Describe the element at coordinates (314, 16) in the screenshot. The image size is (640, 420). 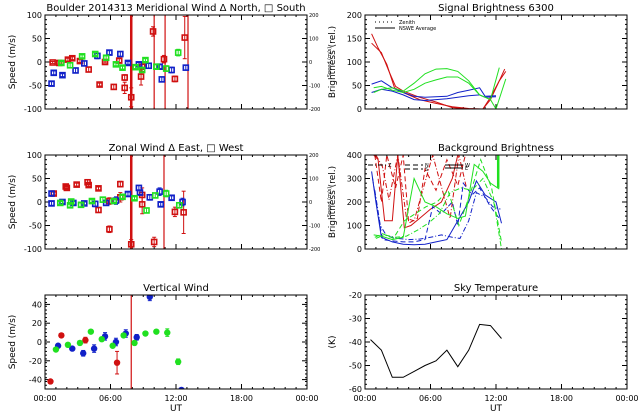
I see `y-tick-label-right: 200` at that location.